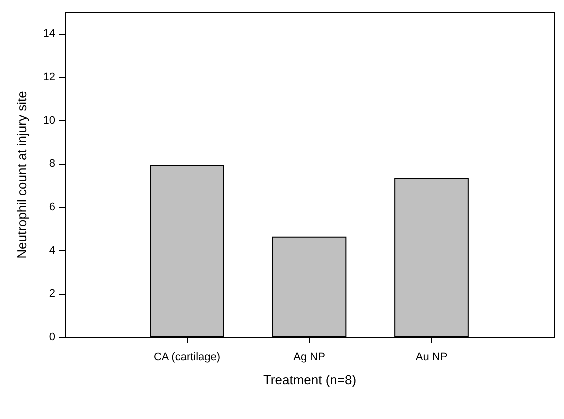  What do you see at coordinates (49, 120) in the screenshot?
I see `y-tick-label: 10` at bounding box center [49, 120].